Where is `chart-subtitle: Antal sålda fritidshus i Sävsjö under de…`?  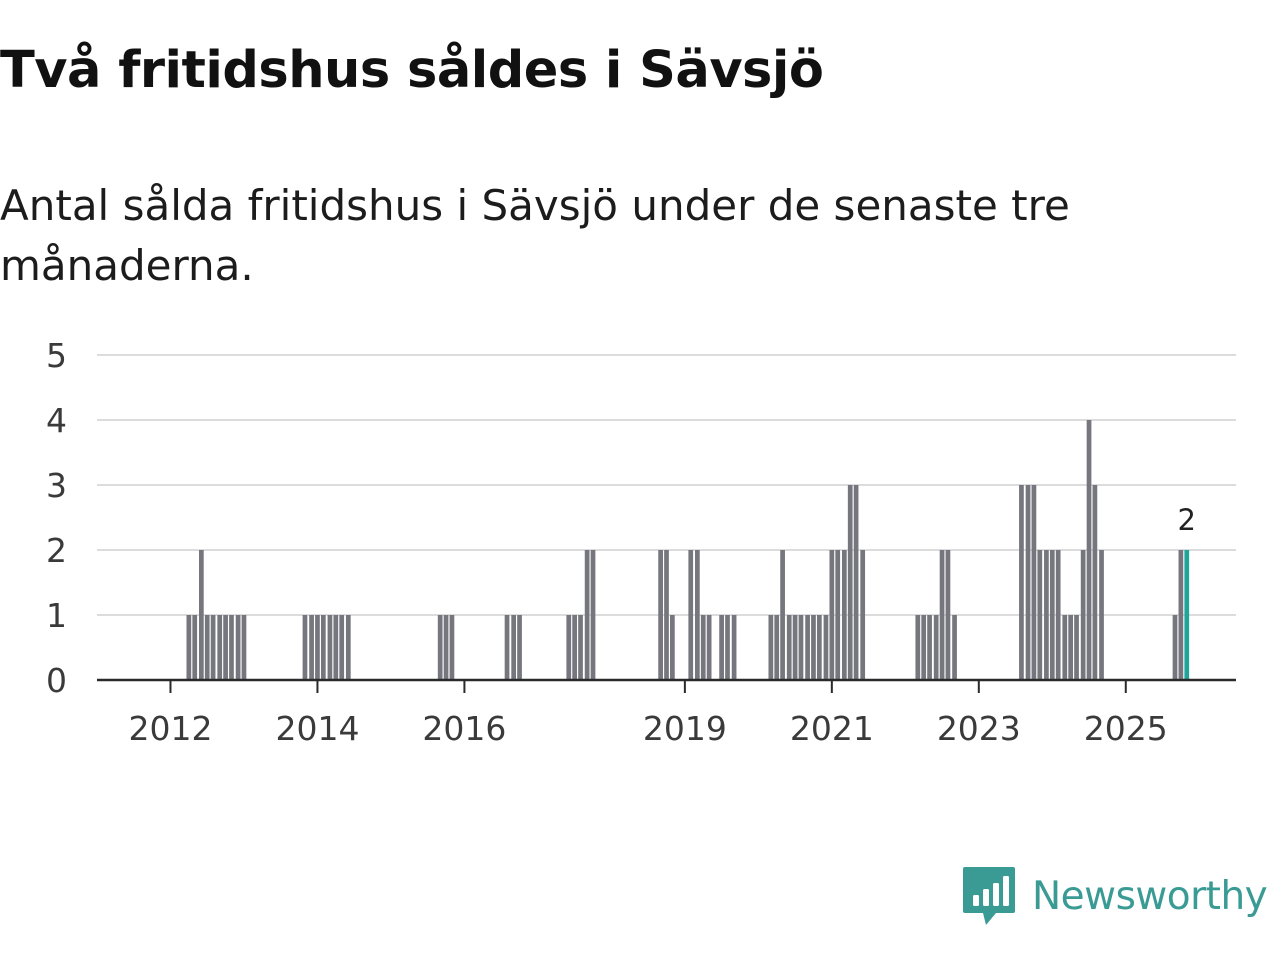
chart-subtitle: Antal sålda fritidshus i Sävsjö under de… is located at coordinates (535, 235).